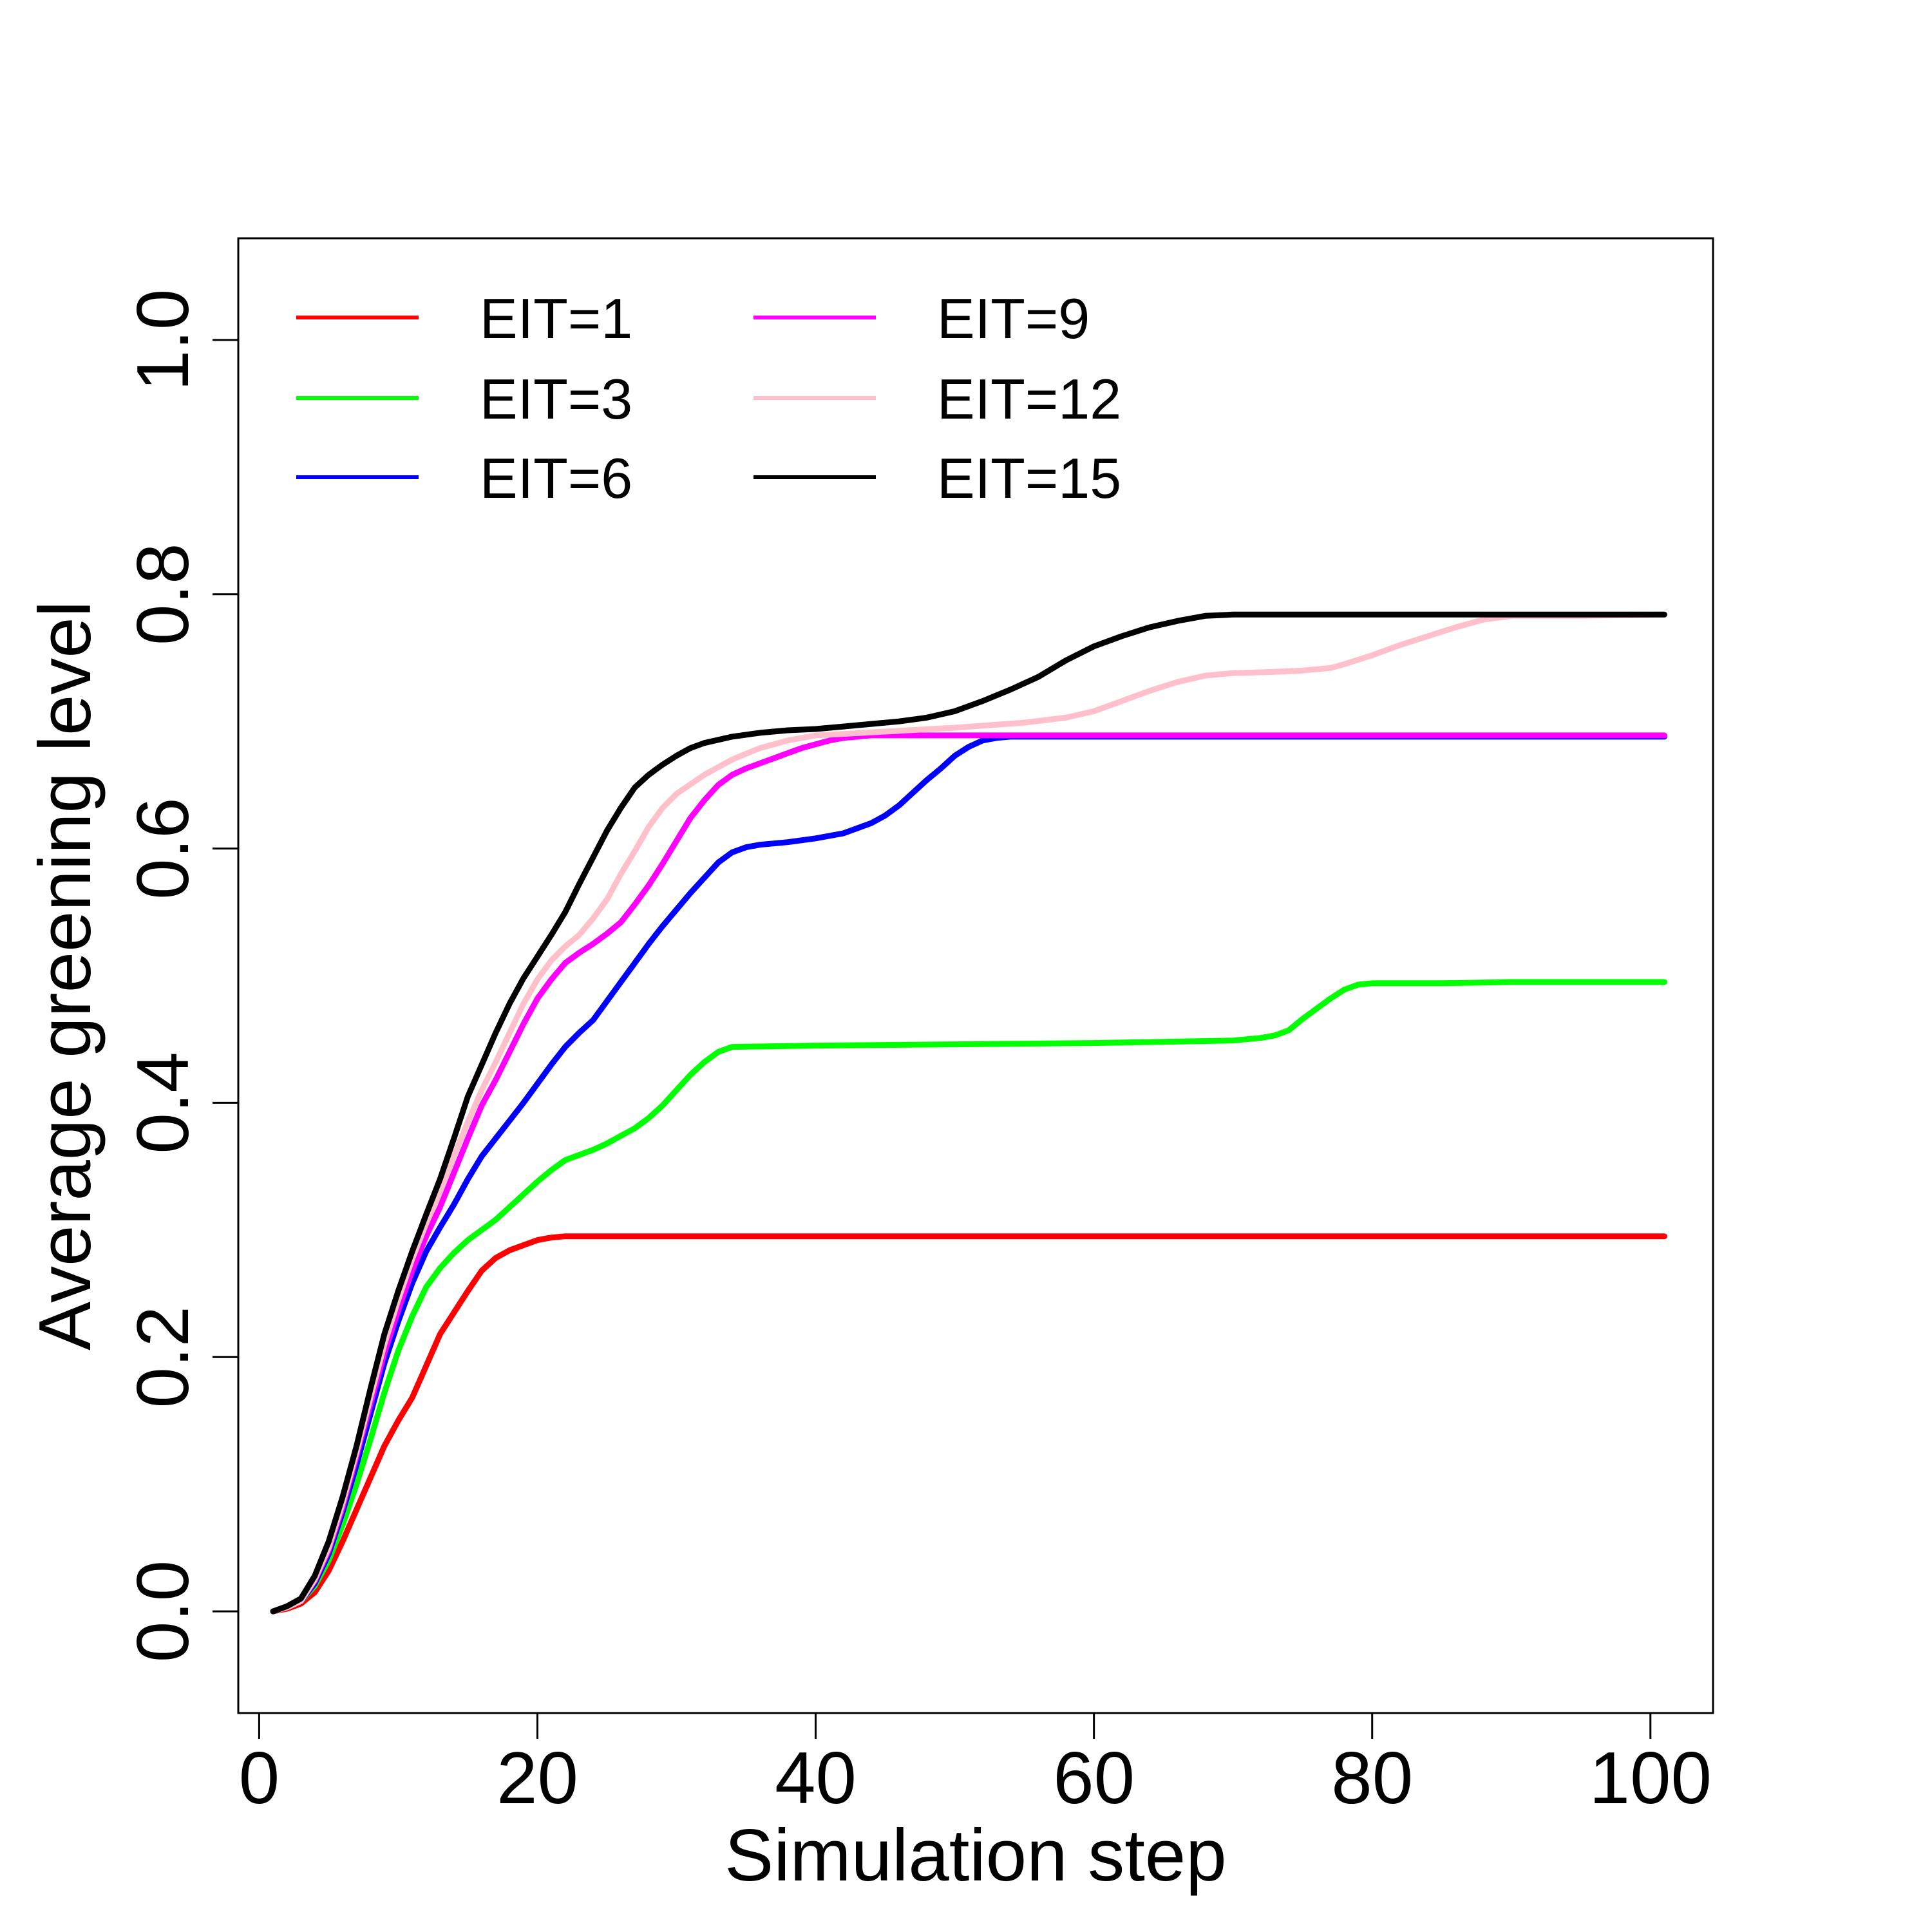 This screenshot has height=1932, width=1932. Describe the element at coordinates (65, 975) in the screenshot. I see `y-axis-label: Average greening level` at that location.